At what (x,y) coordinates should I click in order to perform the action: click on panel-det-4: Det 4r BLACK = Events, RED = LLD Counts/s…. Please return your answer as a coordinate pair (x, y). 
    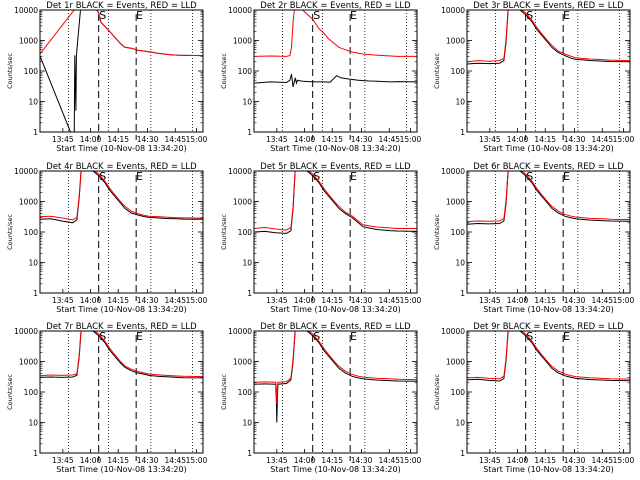
    Looking at the image, I should click on (107, 238).